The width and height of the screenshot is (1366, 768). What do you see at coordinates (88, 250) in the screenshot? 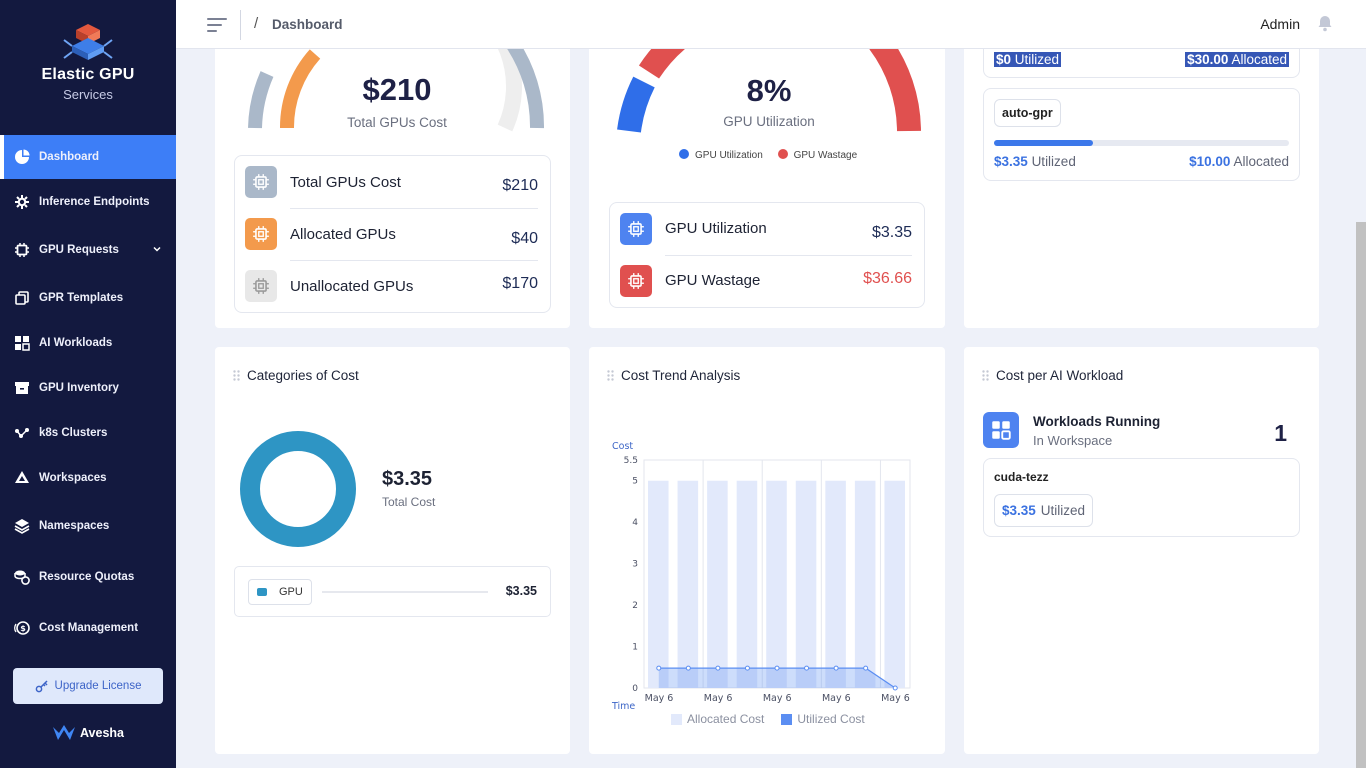
I see `sidebar-item-gpu-requests: GPU Requests` at bounding box center [88, 250].